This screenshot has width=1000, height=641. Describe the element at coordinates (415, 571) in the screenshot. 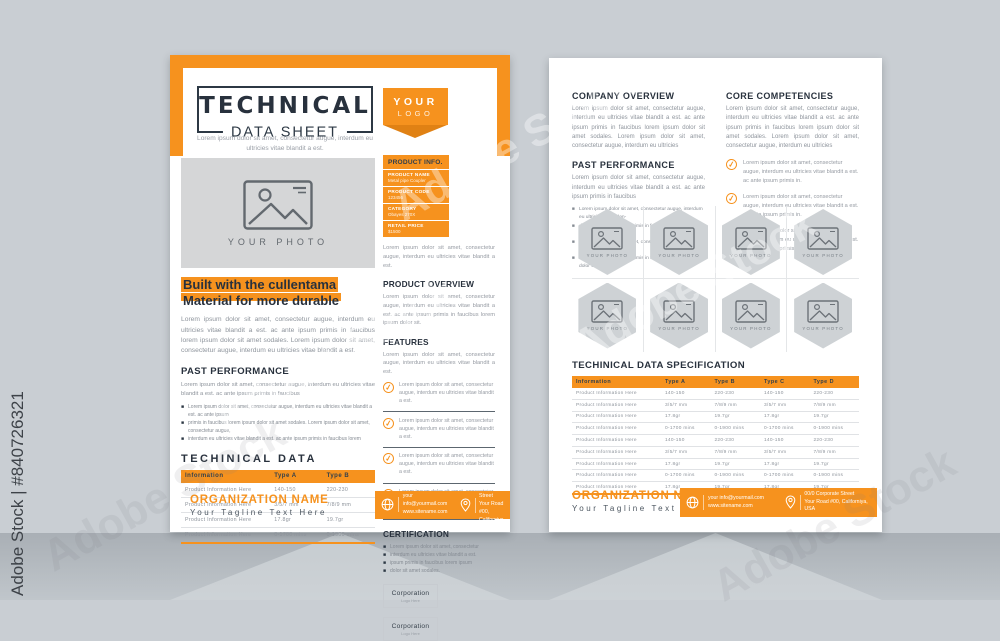

I see `bullet-text: dolor sit amet sodales.` at that location.